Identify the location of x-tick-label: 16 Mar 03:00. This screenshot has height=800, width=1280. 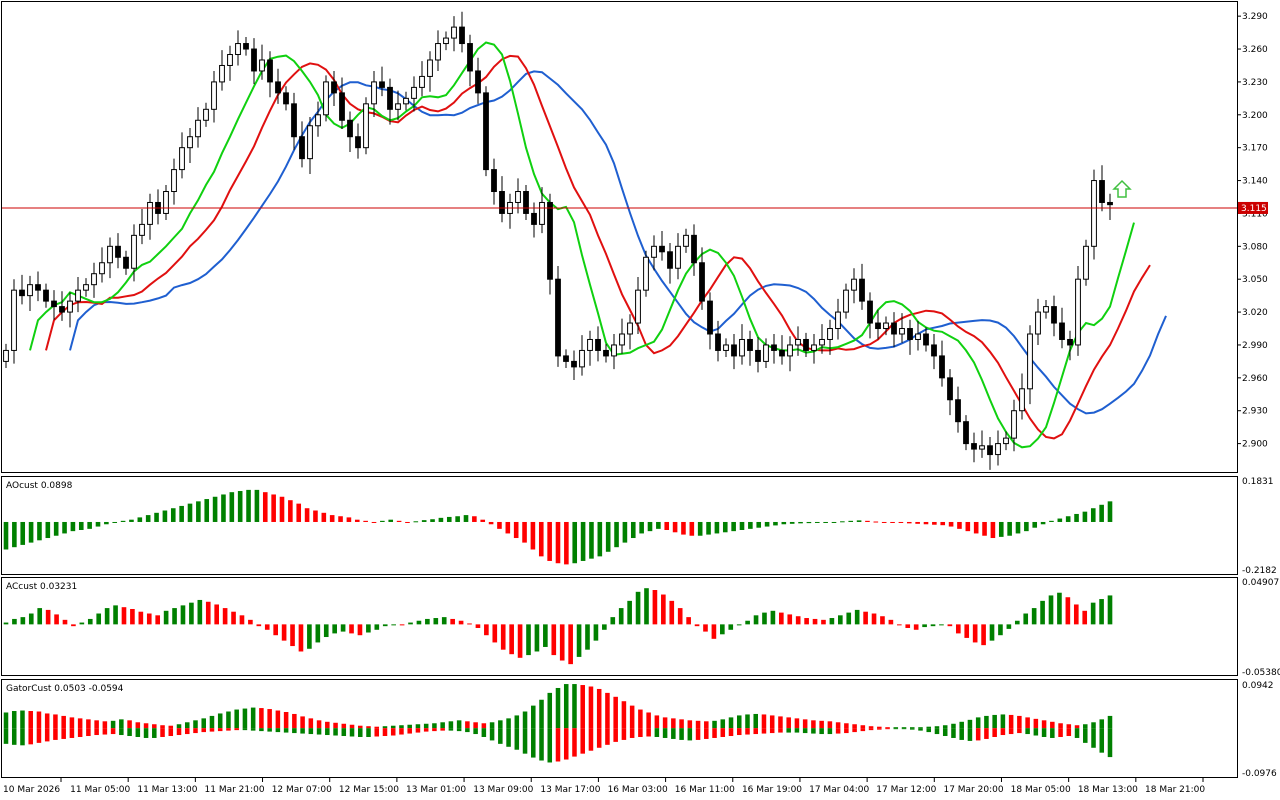
(638, 790).